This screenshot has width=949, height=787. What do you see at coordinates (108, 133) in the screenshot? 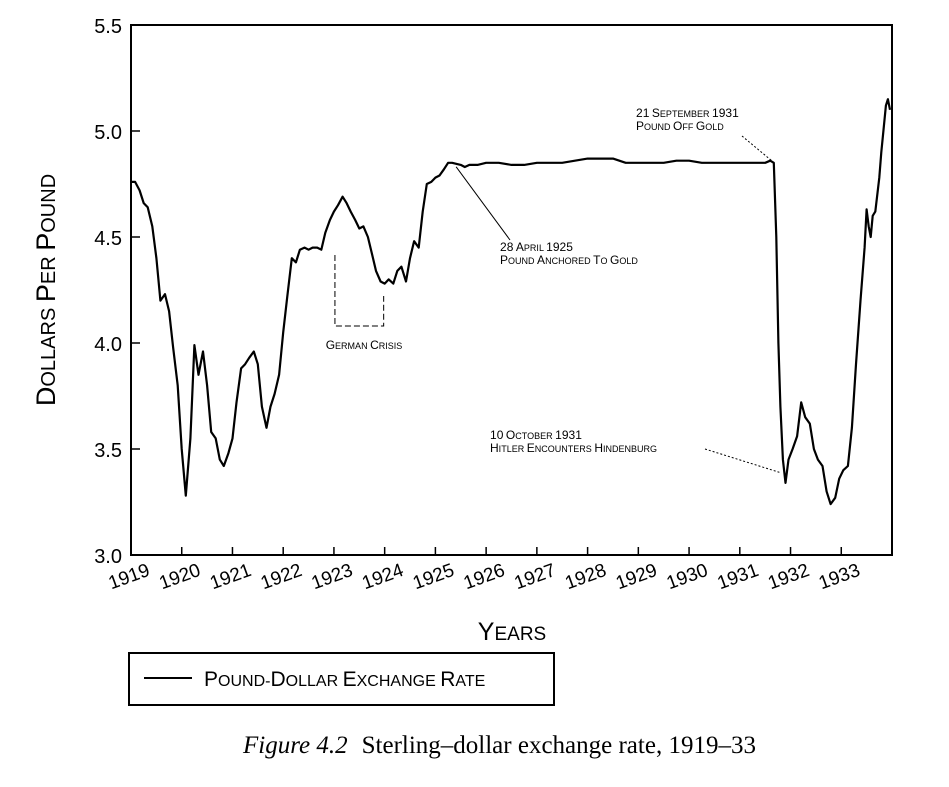
I see `y-tick-label: 5.0` at bounding box center [108, 133].